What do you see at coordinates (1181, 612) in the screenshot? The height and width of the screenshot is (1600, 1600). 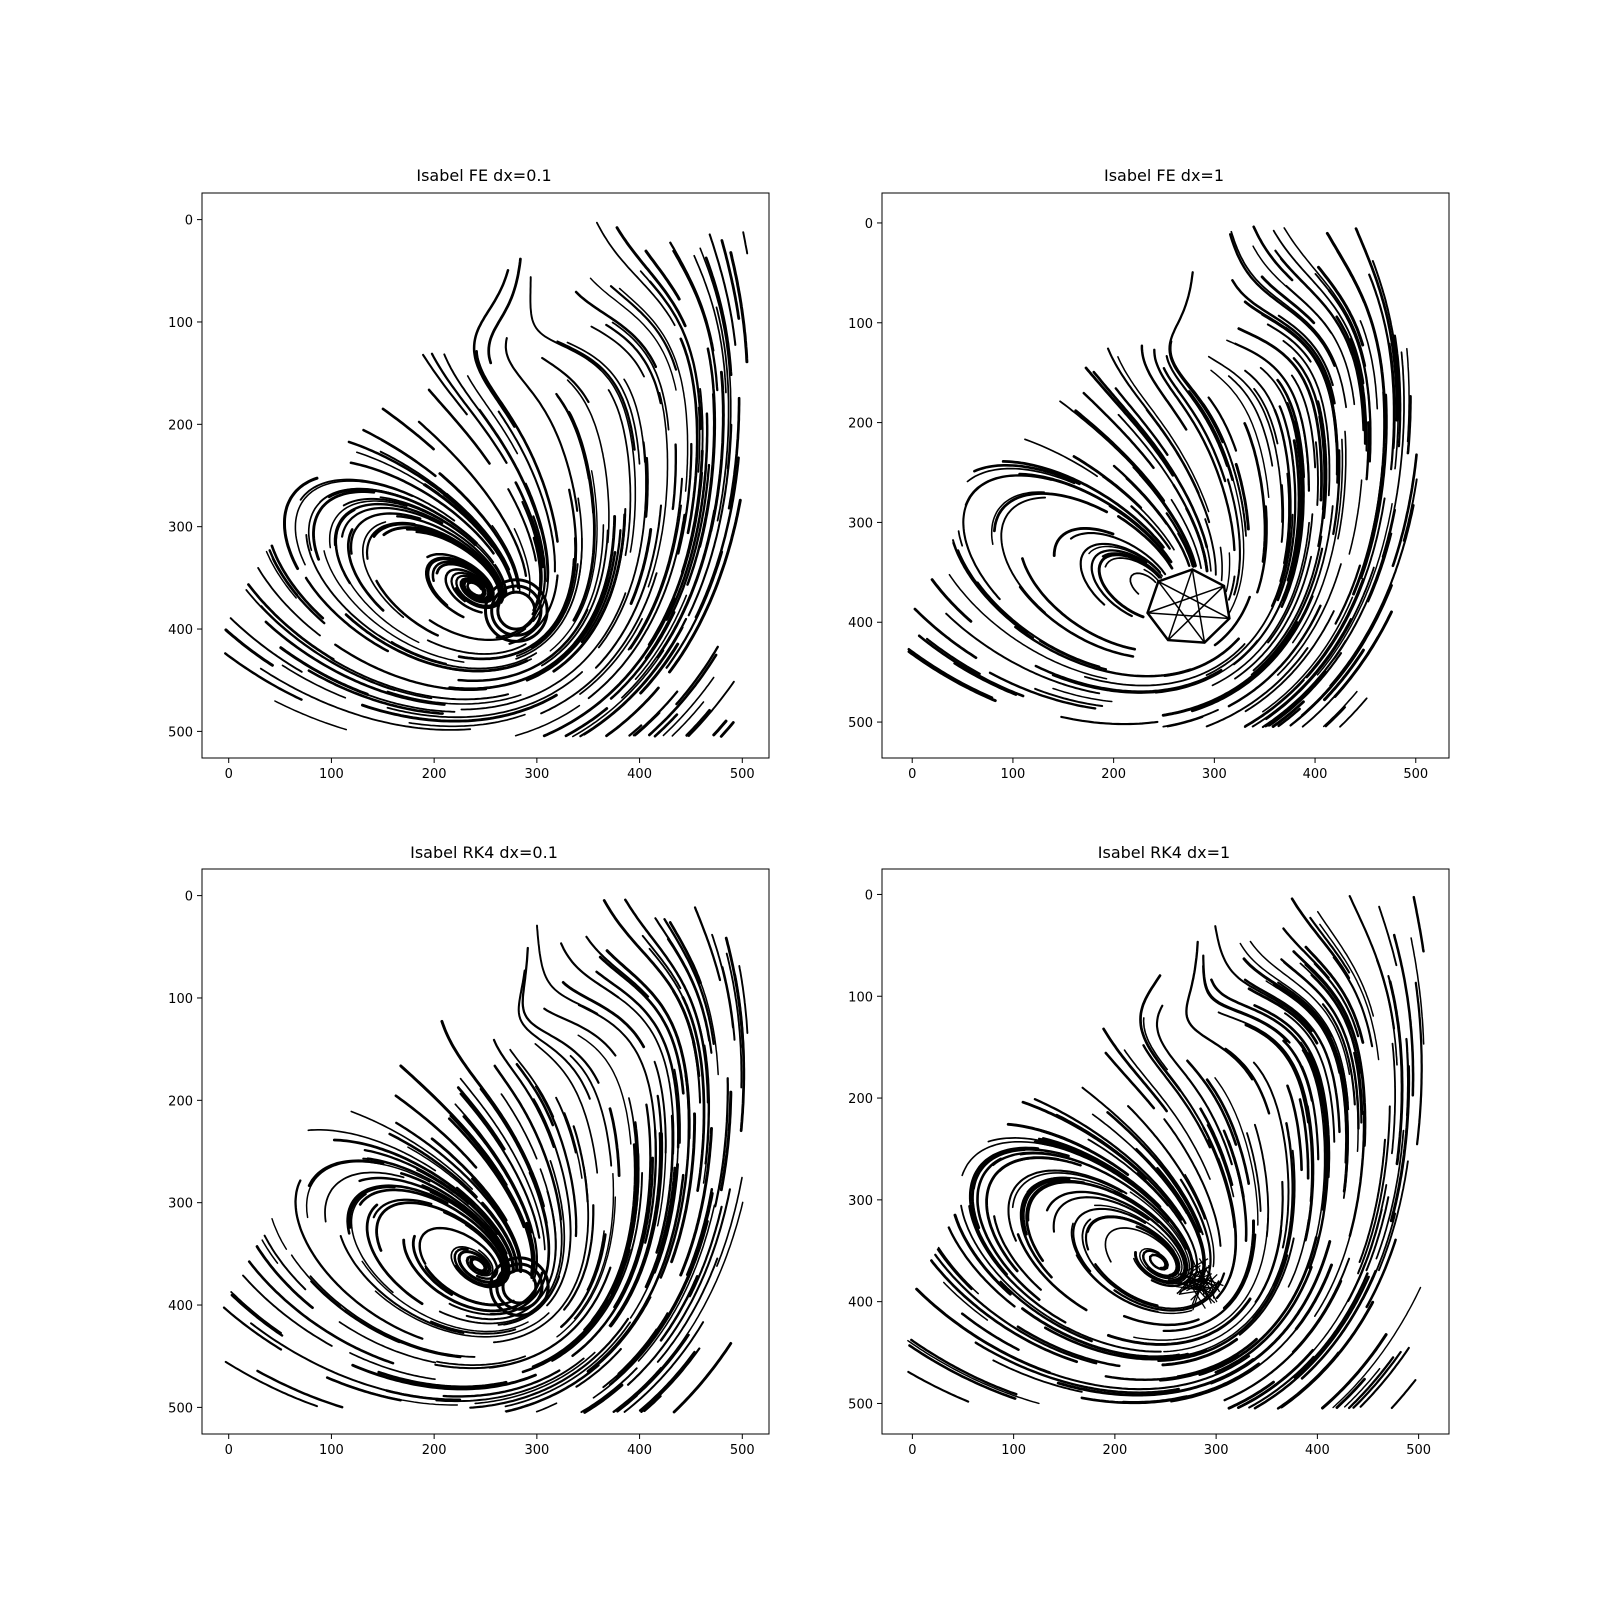 I see `vortex-core-chord` at bounding box center [1181, 612].